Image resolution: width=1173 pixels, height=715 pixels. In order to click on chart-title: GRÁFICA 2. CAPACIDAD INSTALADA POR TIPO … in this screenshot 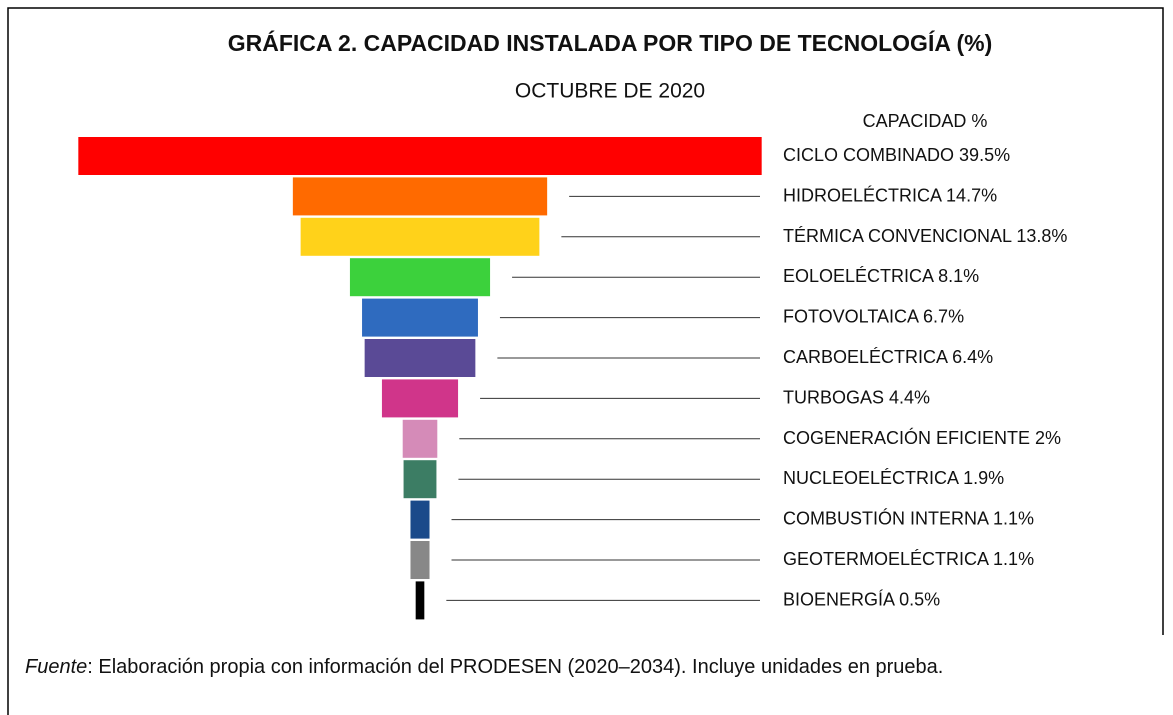, I will do `click(610, 42)`.